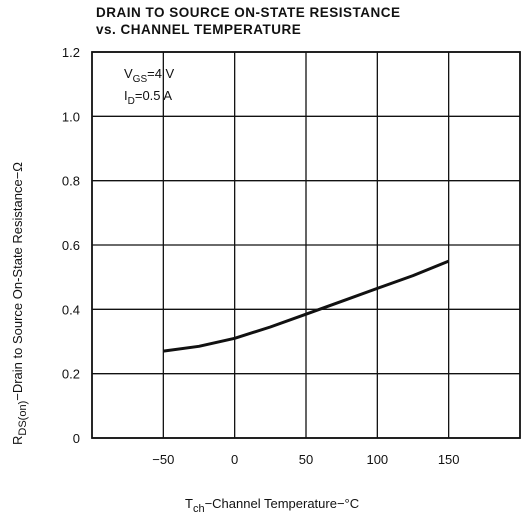  I want to click on y-tick-label: 0, so click(76, 438).